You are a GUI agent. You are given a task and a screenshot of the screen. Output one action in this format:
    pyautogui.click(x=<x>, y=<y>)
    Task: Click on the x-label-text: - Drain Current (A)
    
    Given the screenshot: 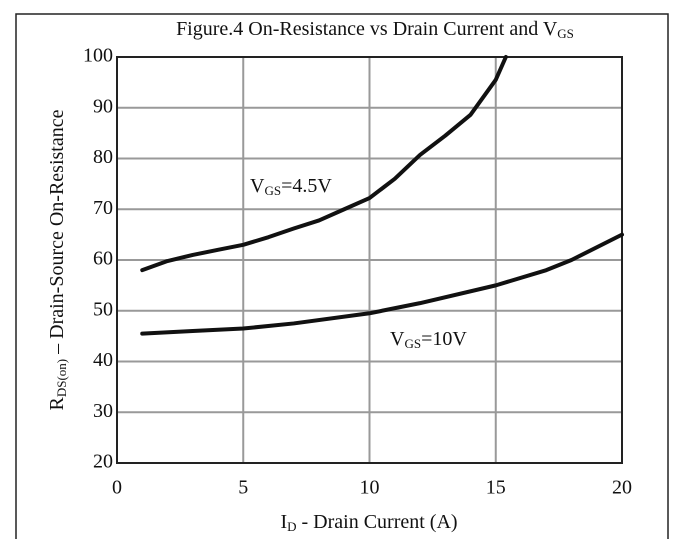 What is the action you would take?
    pyautogui.click(x=377, y=522)
    